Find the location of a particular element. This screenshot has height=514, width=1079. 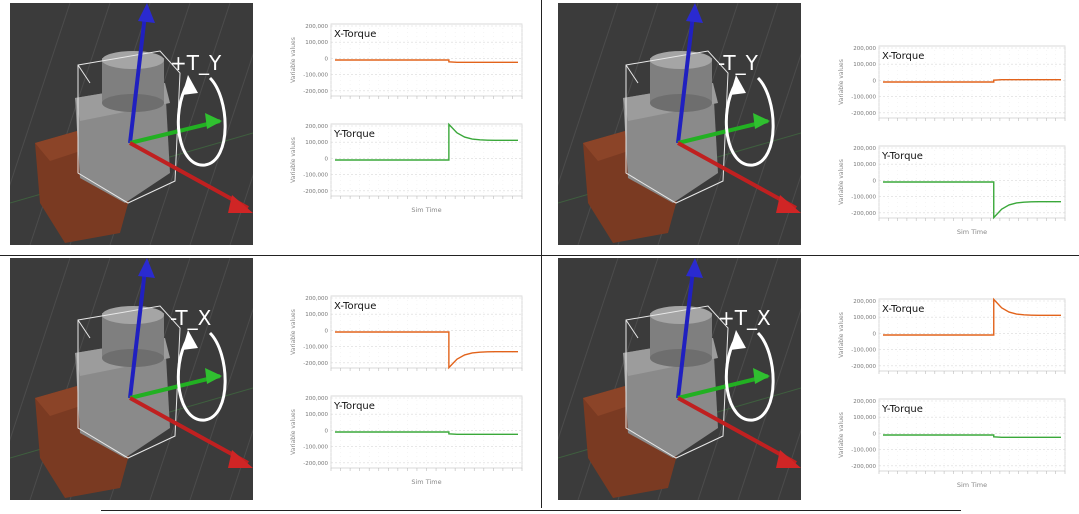

bottom-rule is located at coordinates (531, 510).